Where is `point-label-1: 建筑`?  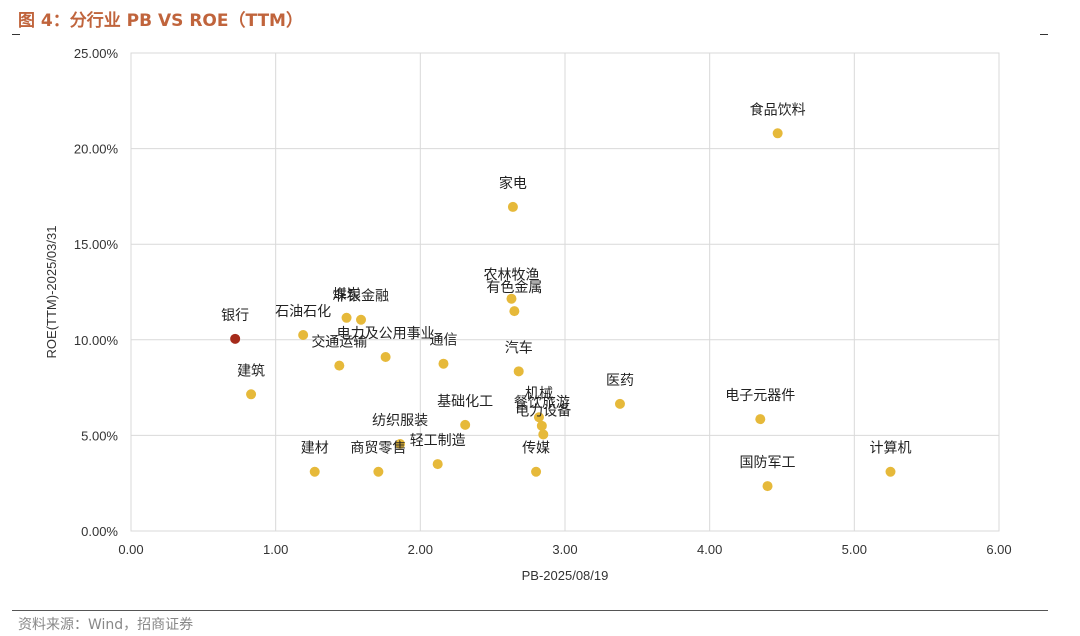
point-label-1: 建筑 is located at coordinates (251, 371).